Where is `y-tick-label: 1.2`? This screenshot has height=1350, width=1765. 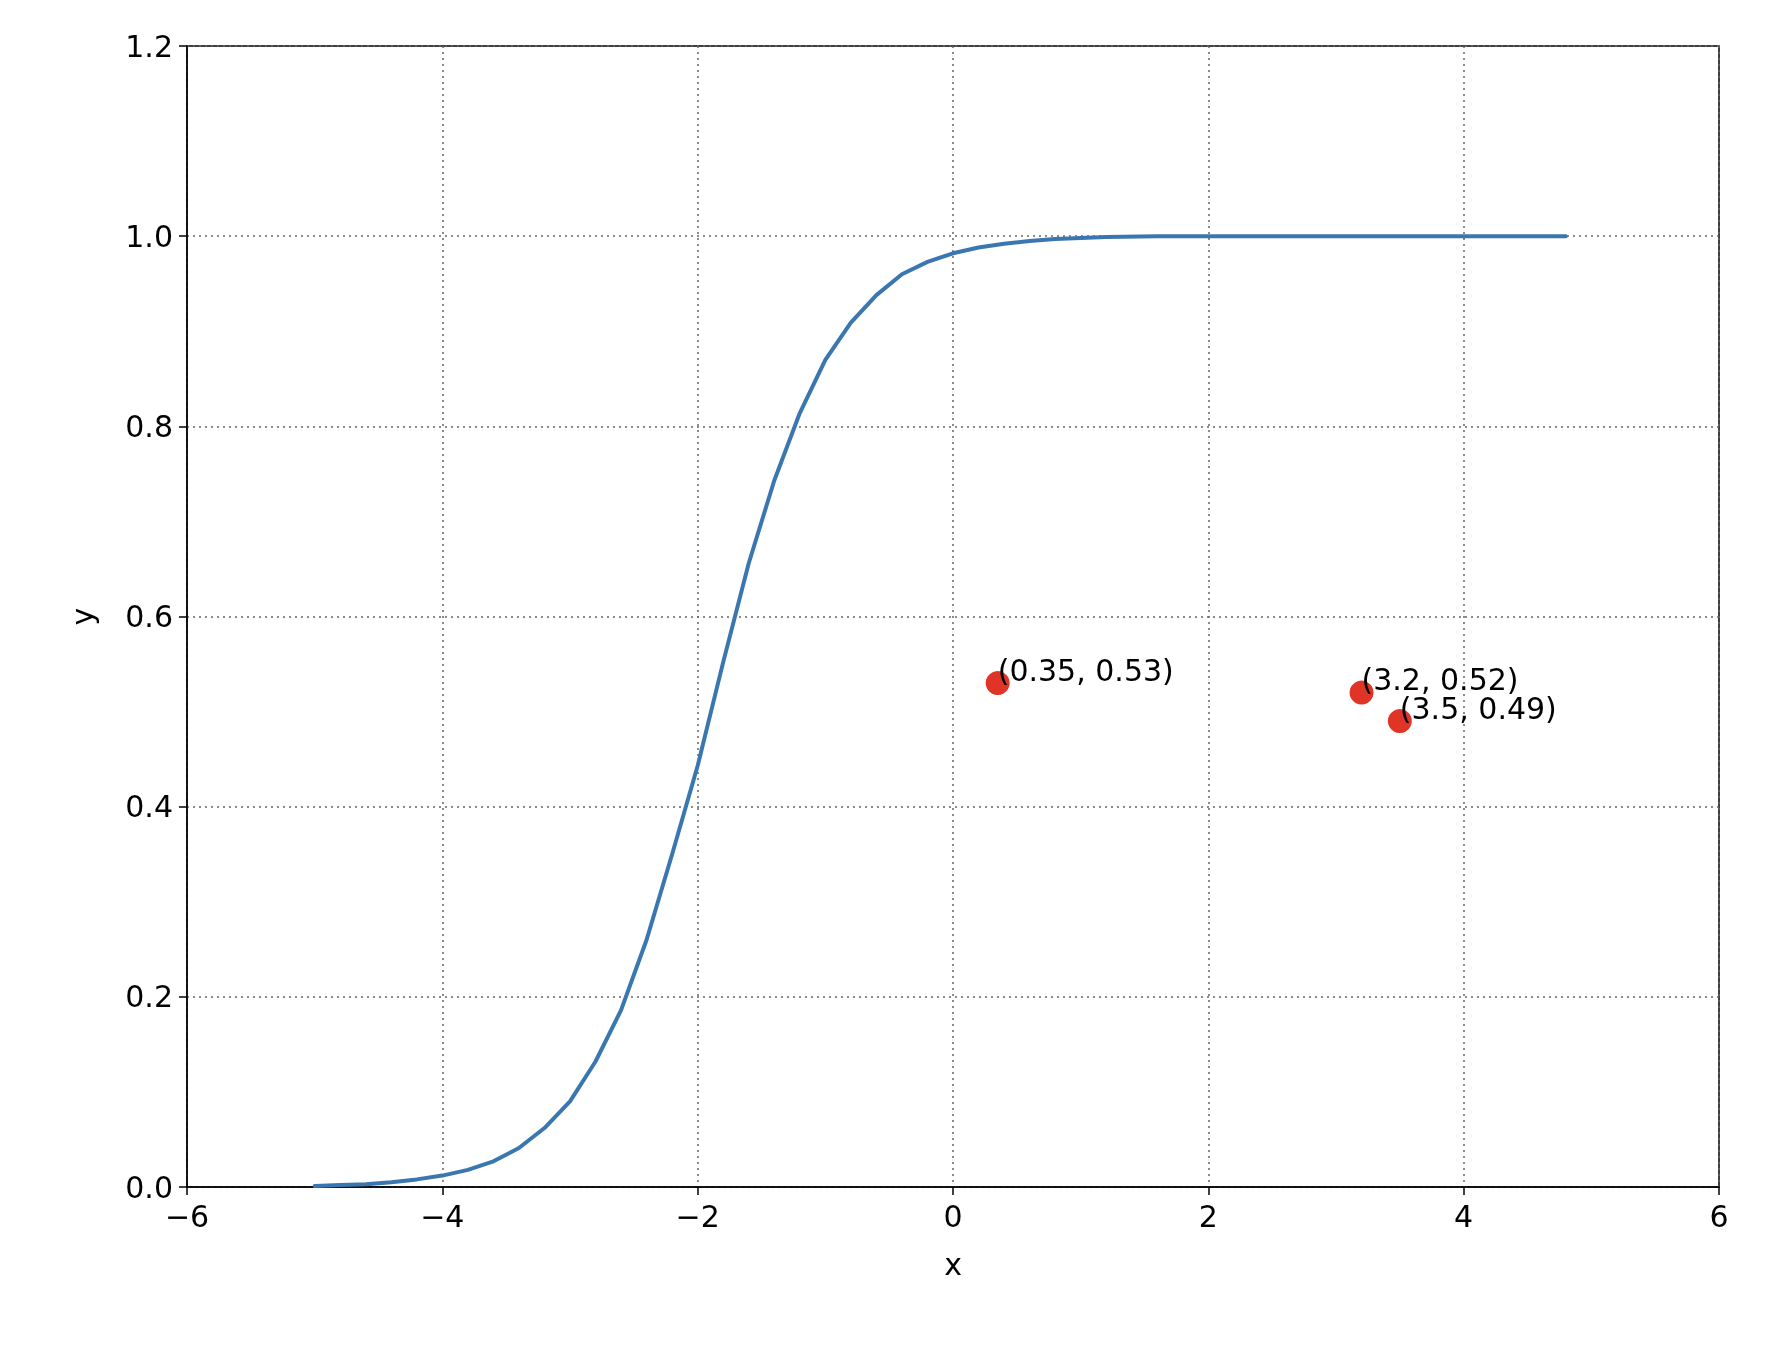
y-tick-label: 1.2 is located at coordinates (149, 46).